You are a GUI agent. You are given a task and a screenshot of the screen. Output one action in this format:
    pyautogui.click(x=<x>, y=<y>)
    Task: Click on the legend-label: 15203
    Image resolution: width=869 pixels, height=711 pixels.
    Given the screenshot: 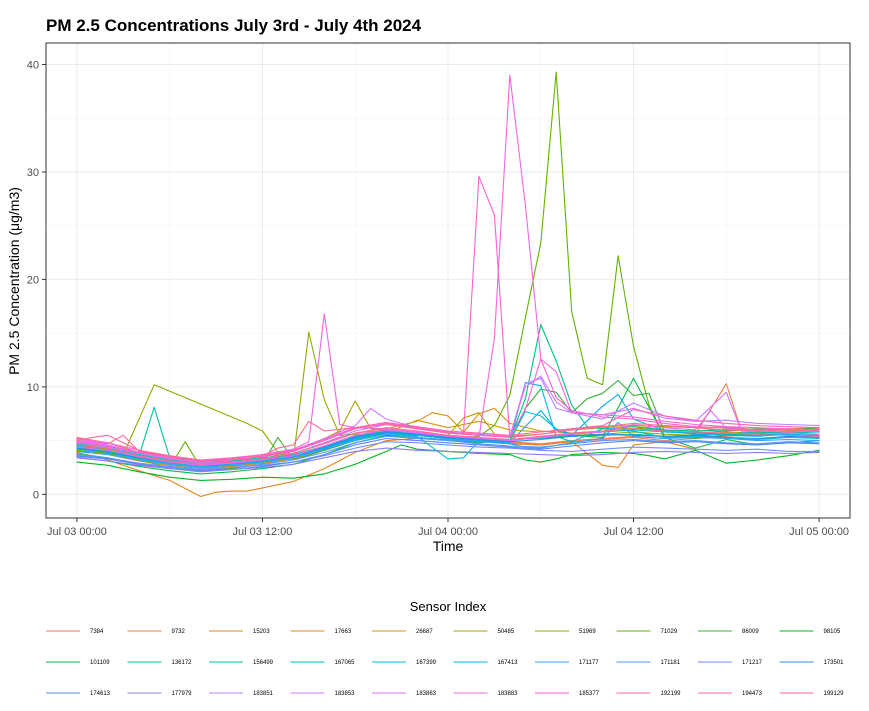 What is the action you would take?
    pyautogui.click(x=261, y=632)
    